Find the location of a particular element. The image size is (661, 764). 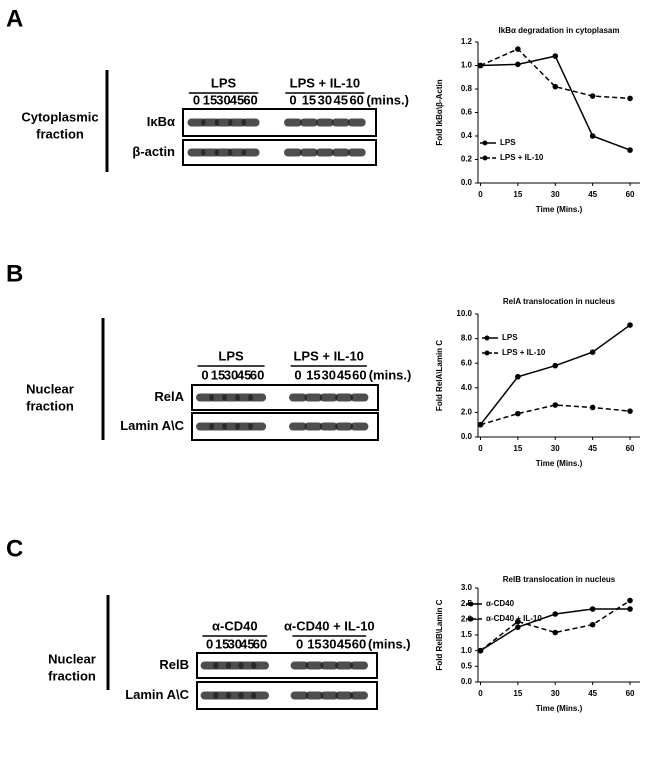

chart-title: IkBα degradation in cytoplasam is located at coordinates (559, 30).